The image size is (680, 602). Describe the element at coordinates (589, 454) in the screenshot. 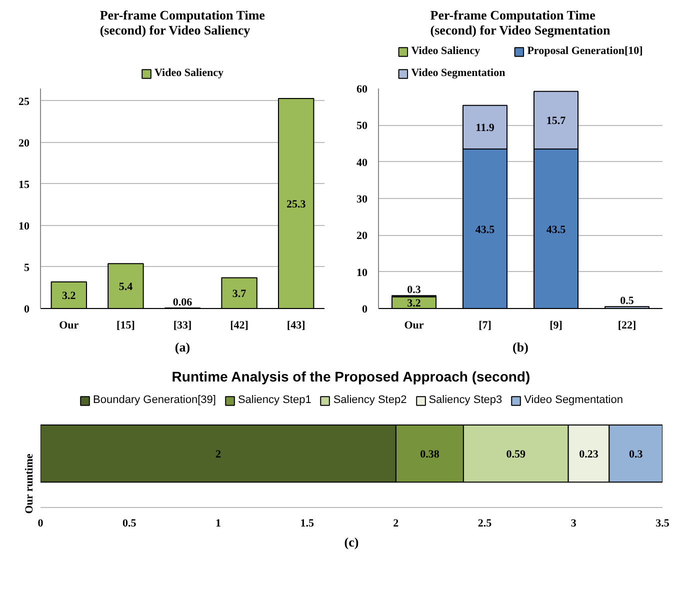

I see `data-label: 0.23` at that location.